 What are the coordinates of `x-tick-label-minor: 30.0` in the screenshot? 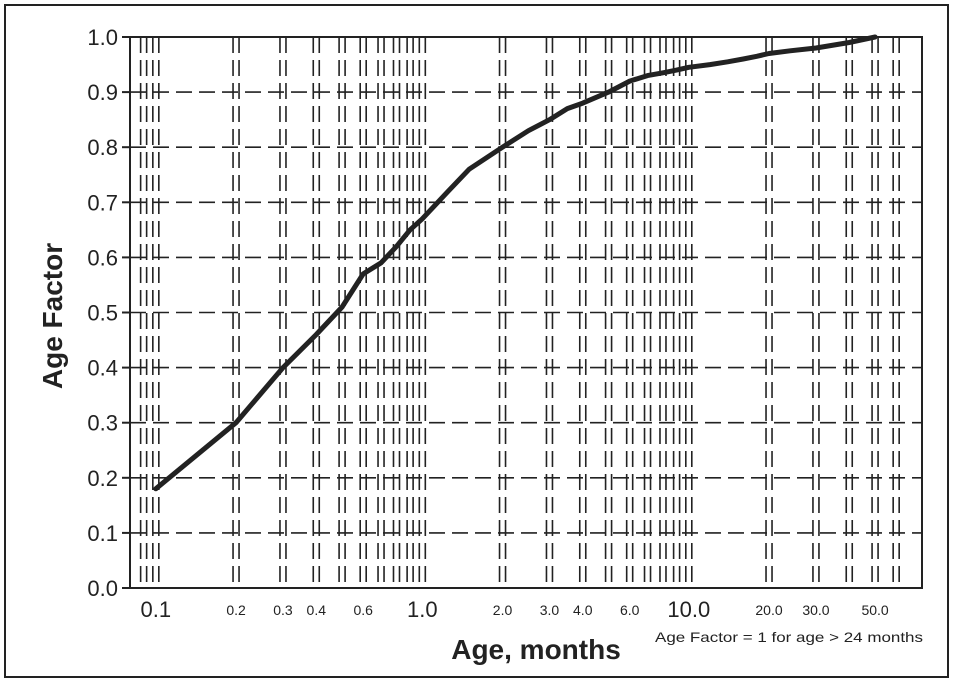 It's located at (815, 610).